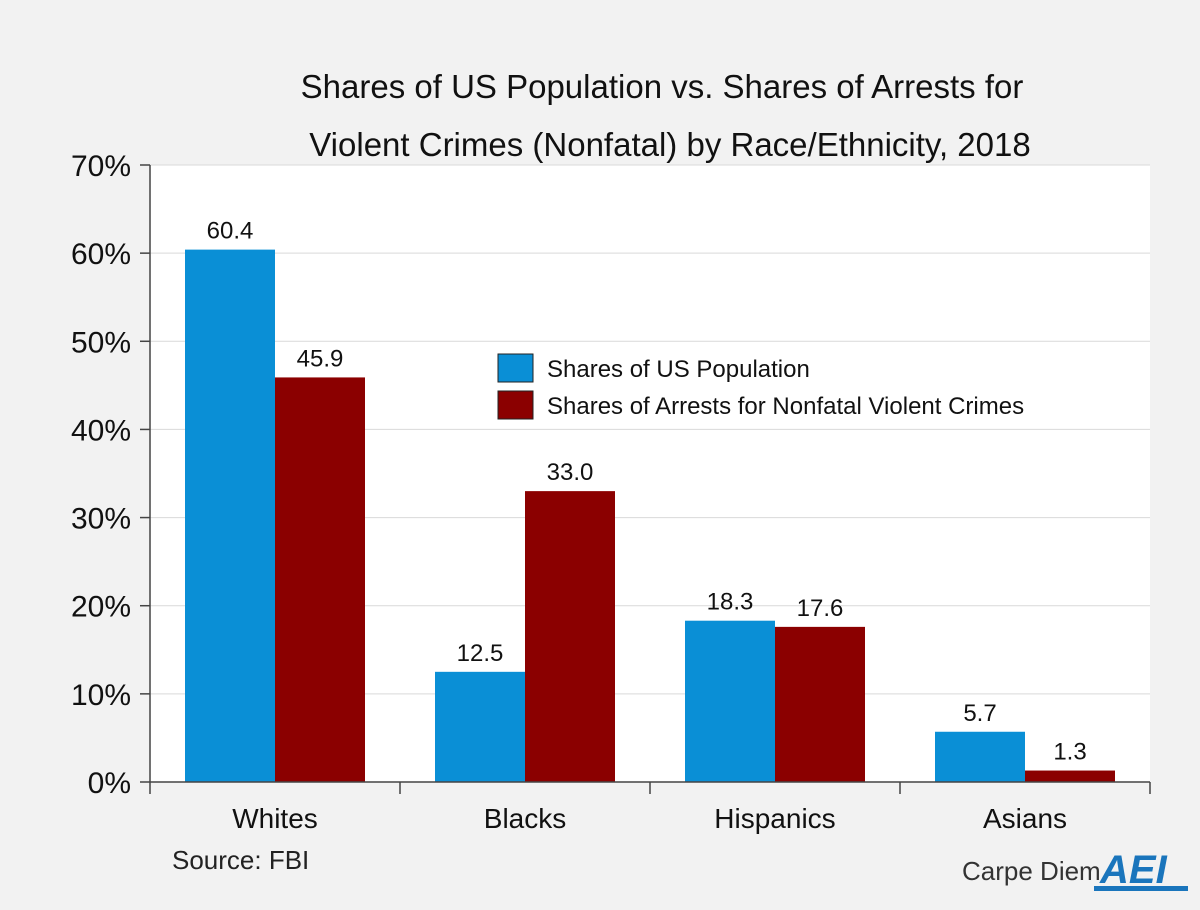  What do you see at coordinates (678, 369) in the screenshot?
I see `legend-label-population: Shares of US Population` at bounding box center [678, 369].